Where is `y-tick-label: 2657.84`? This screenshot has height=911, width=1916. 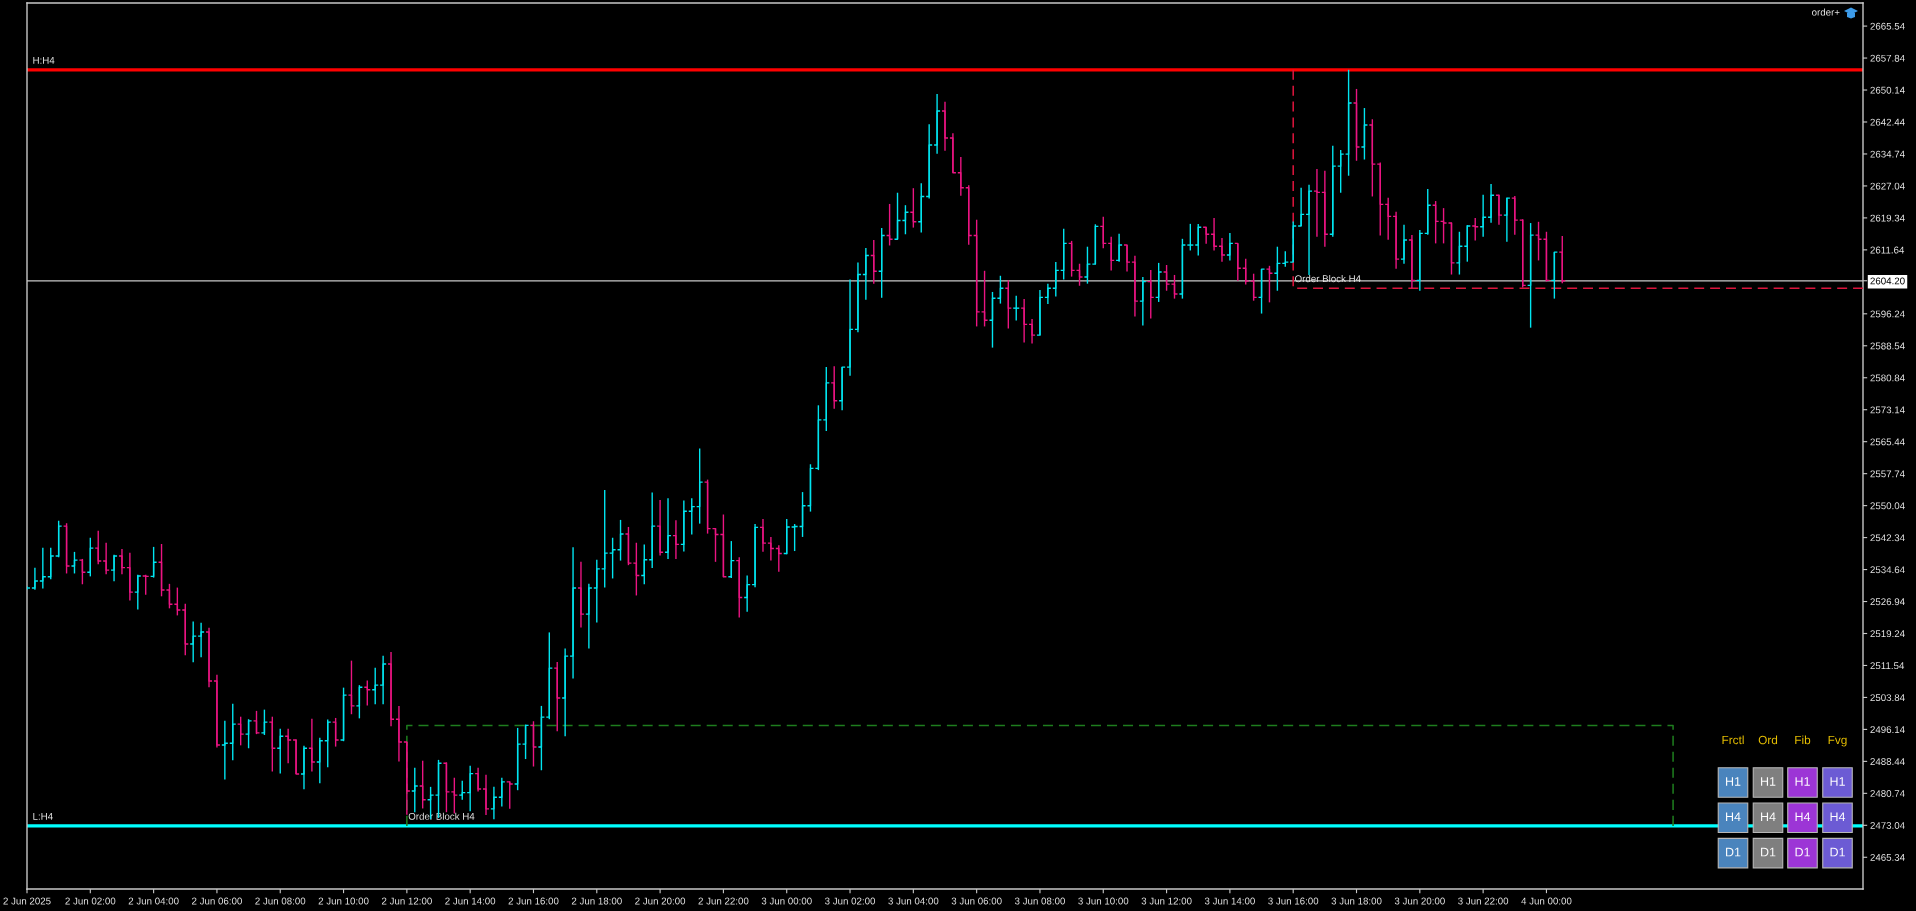
y-tick-label: 2657.84 is located at coordinates (1887, 58).